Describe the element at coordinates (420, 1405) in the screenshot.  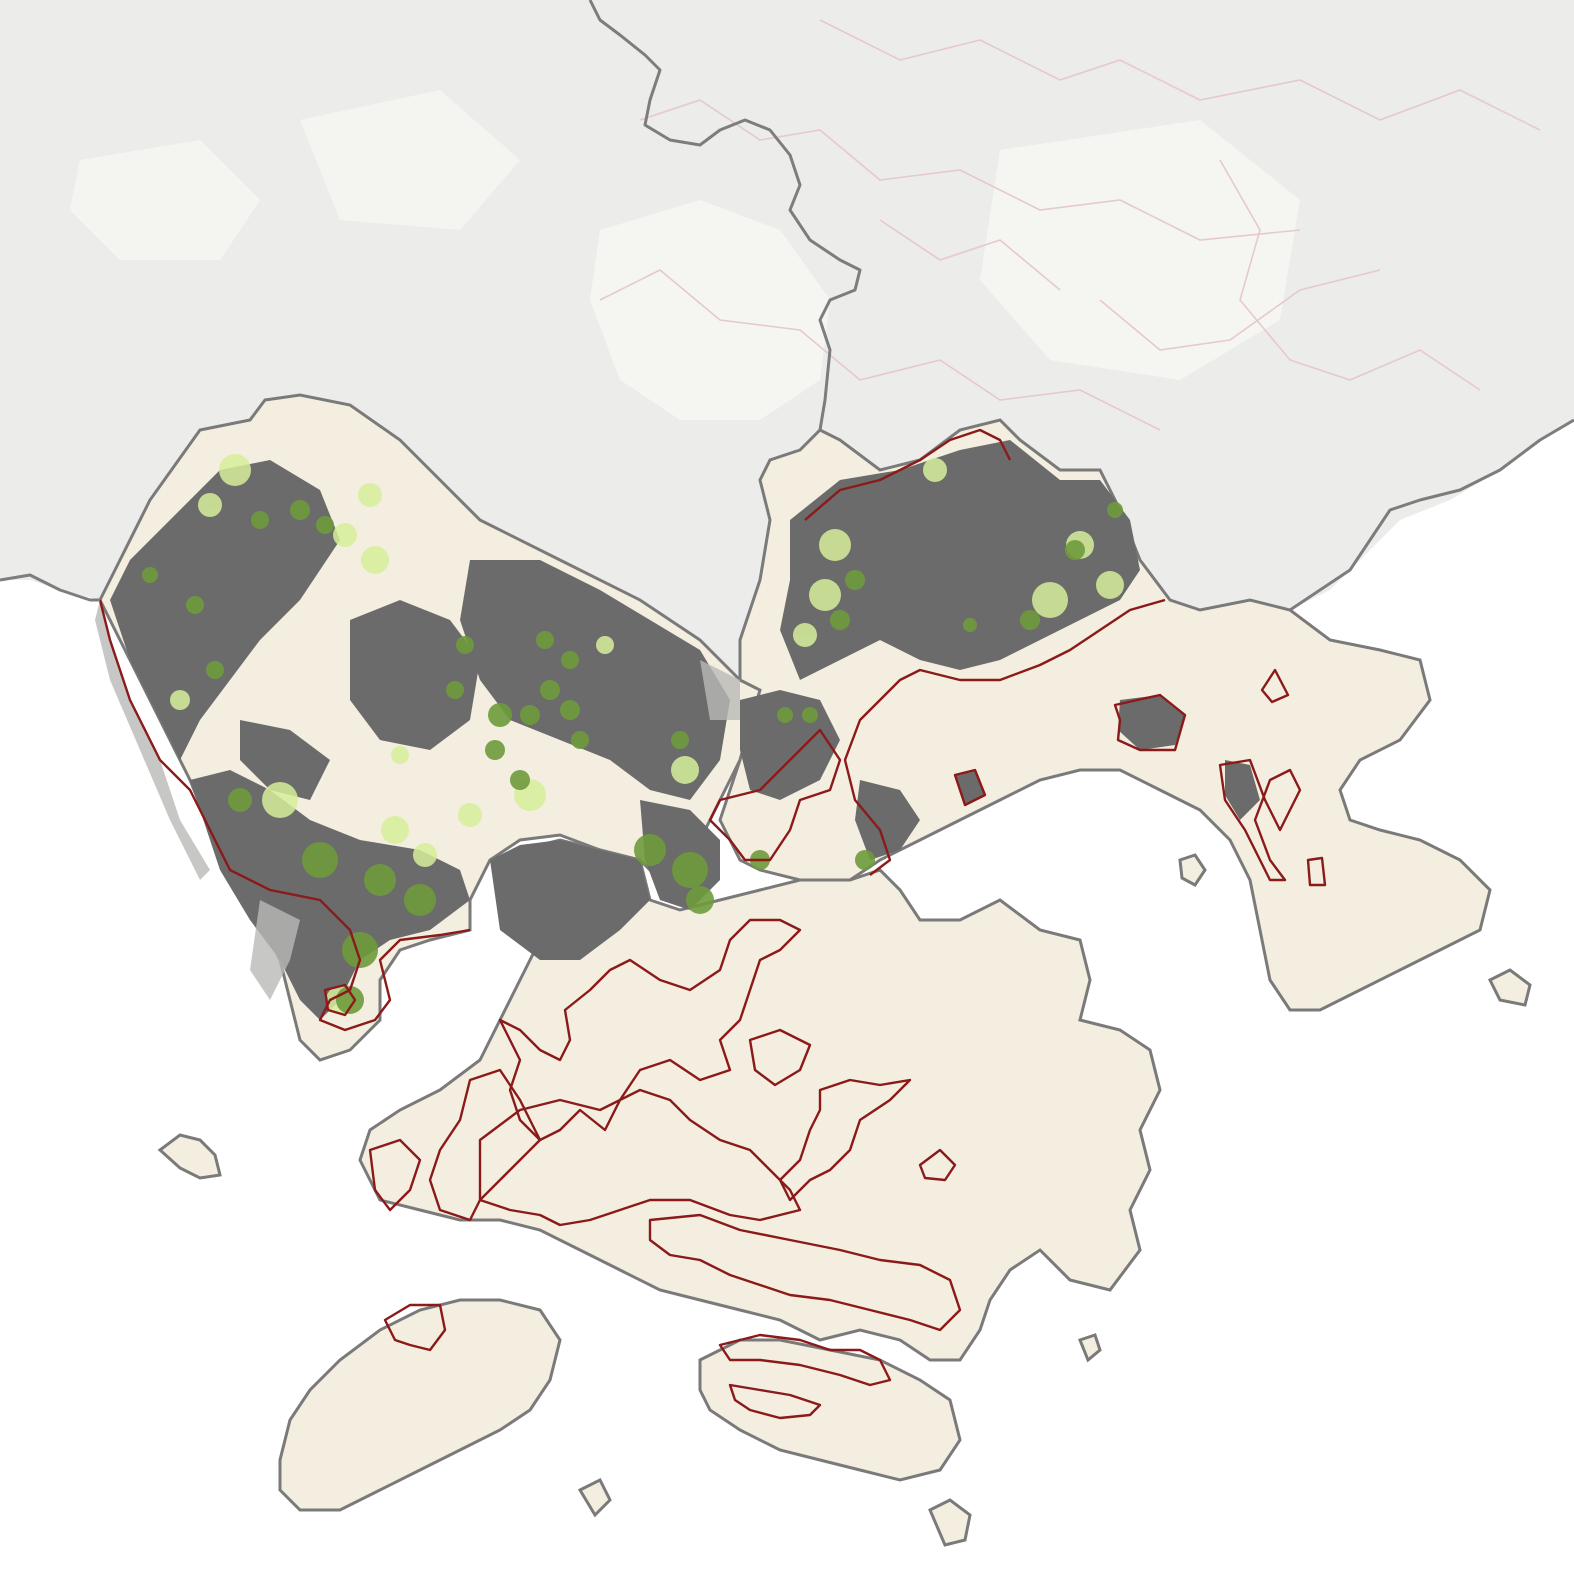
I see `lantau-island` at that location.